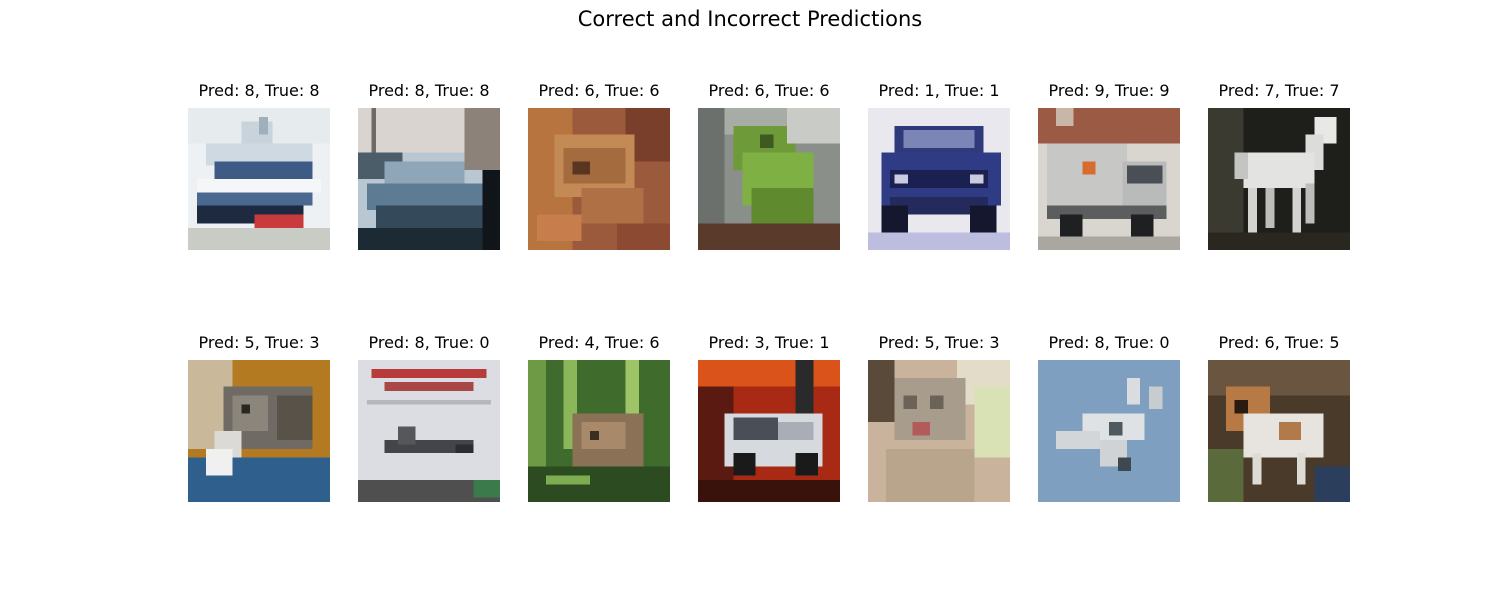 The width and height of the screenshot is (1500, 600). I want to click on panel-title: Pred: 7, True: 7, so click(1279, 90).